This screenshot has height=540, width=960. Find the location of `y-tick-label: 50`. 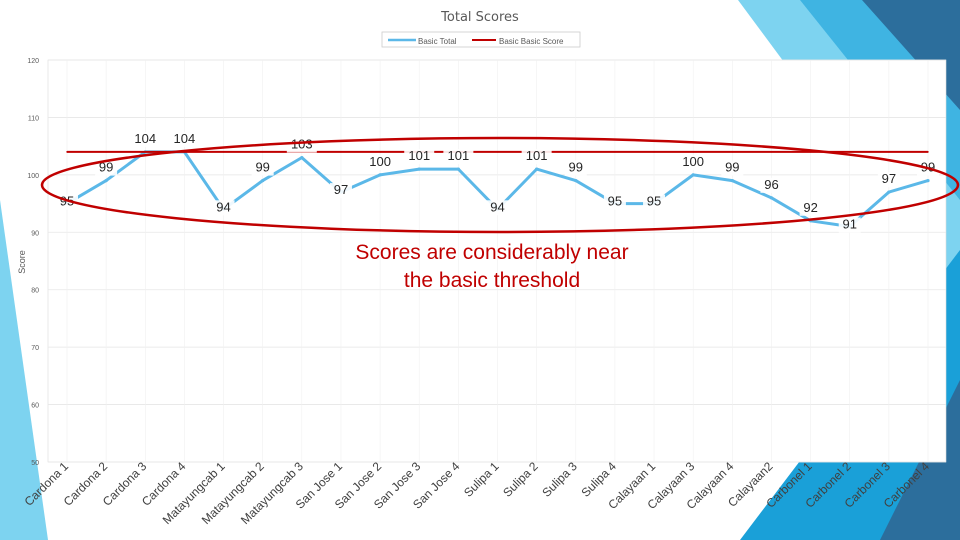

y-tick-label: 50 is located at coordinates (35, 463).